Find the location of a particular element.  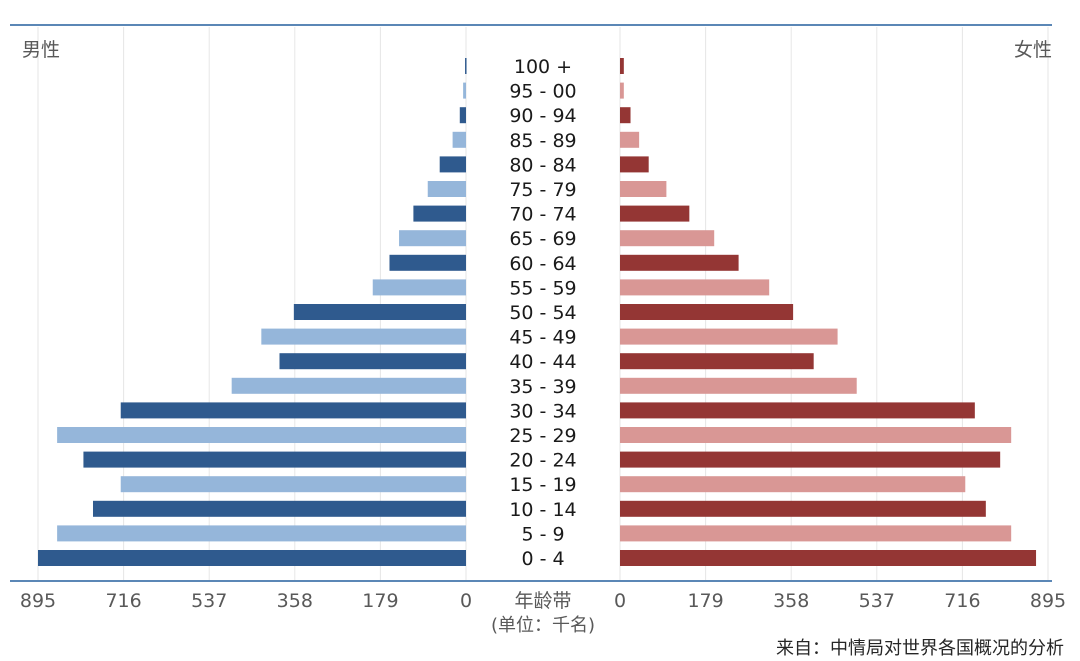

male-tick-label: 358 is located at coordinates (295, 601).